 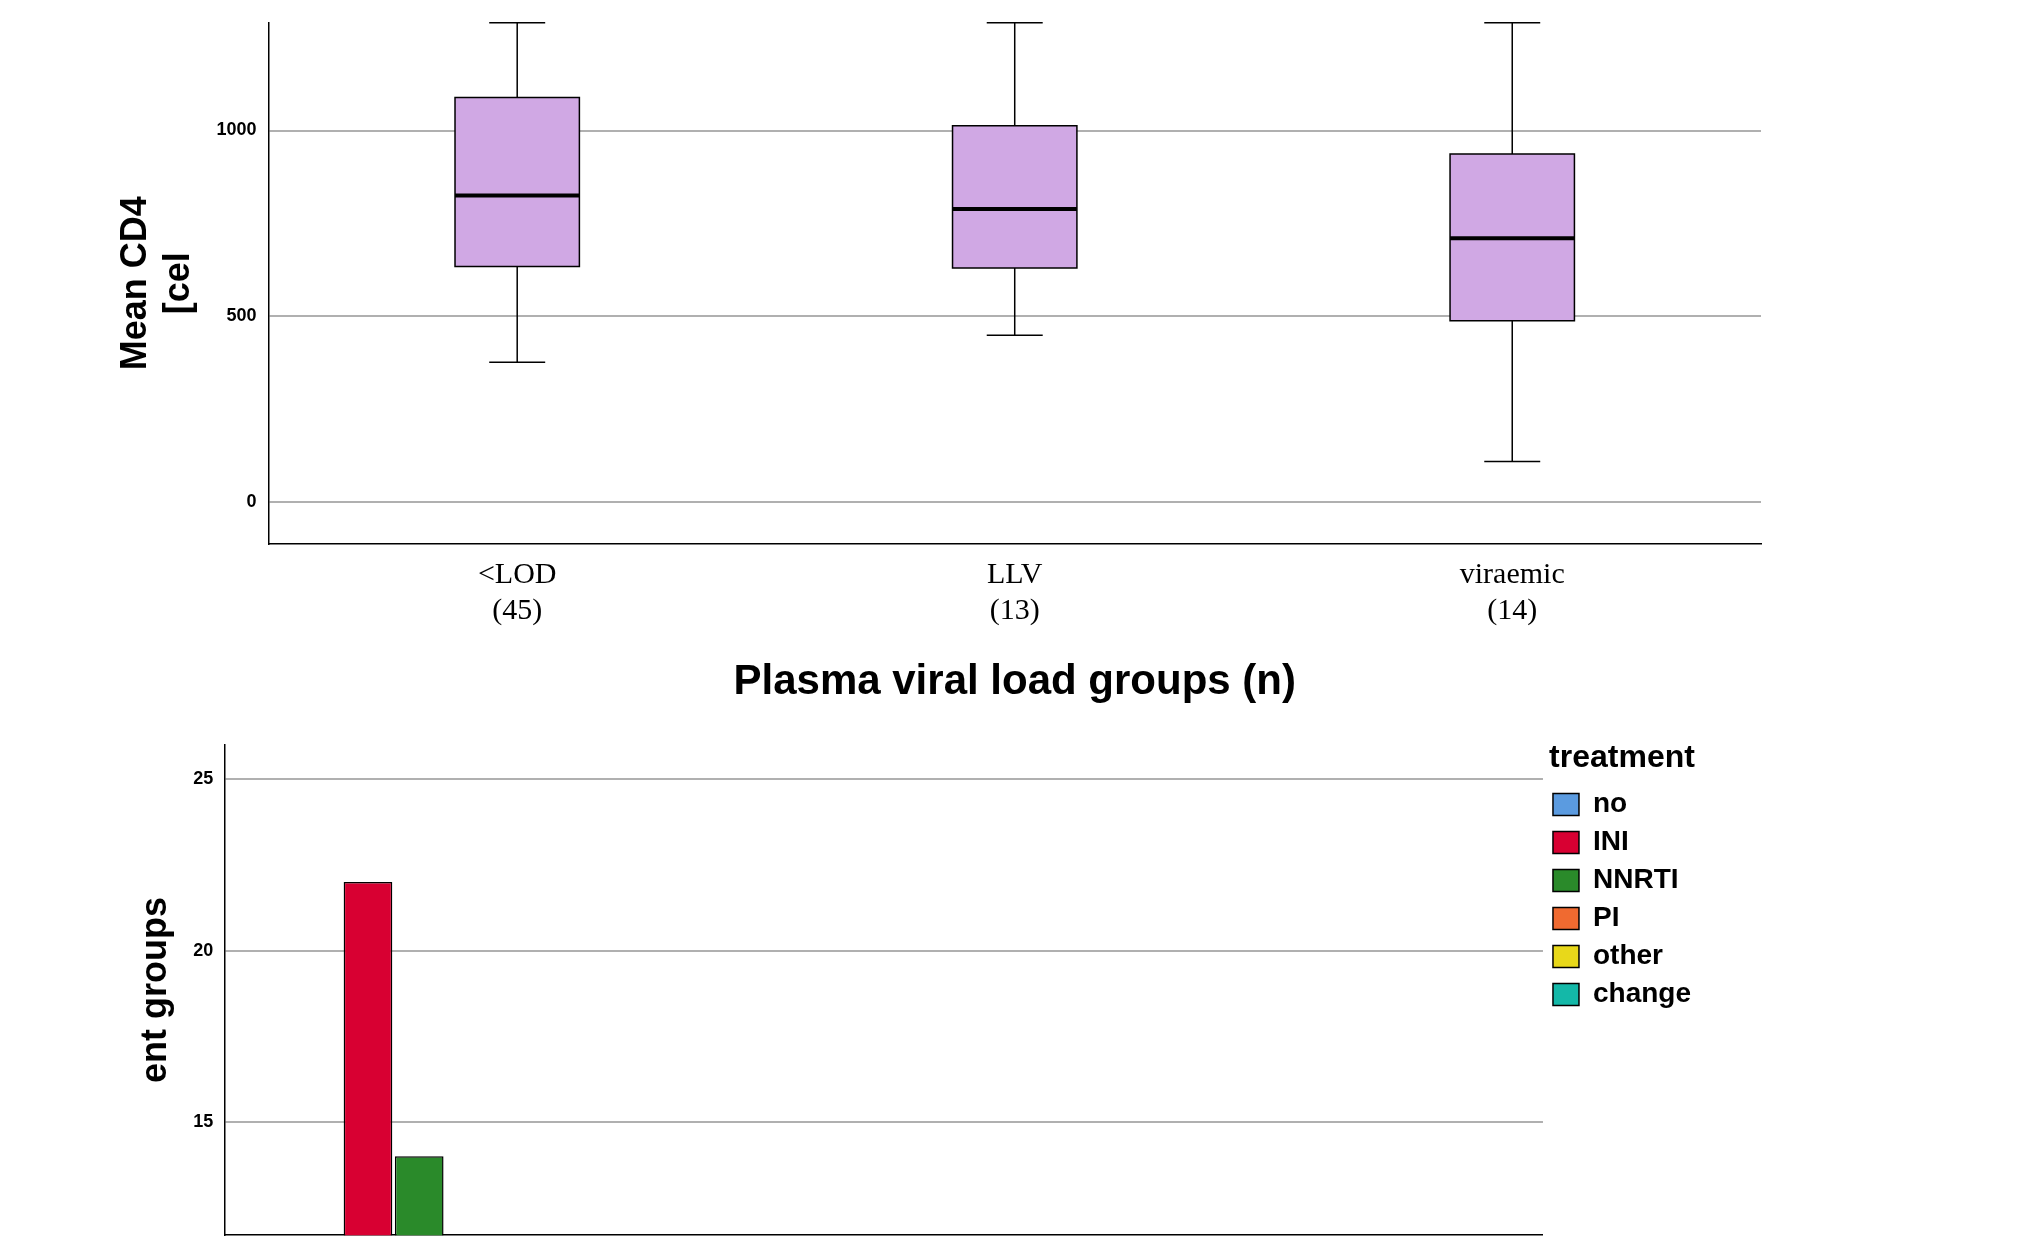 I want to click on y-tick-label: 0, so click(x=251, y=500).